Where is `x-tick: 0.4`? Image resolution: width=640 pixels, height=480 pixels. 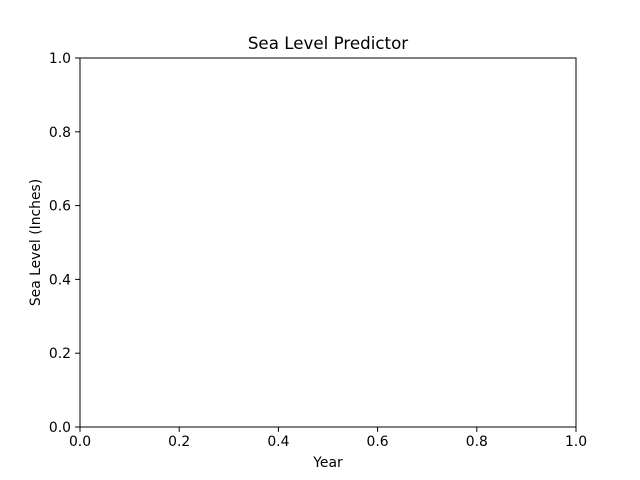 x-tick: 0.4 is located at coordinates (278, 438).